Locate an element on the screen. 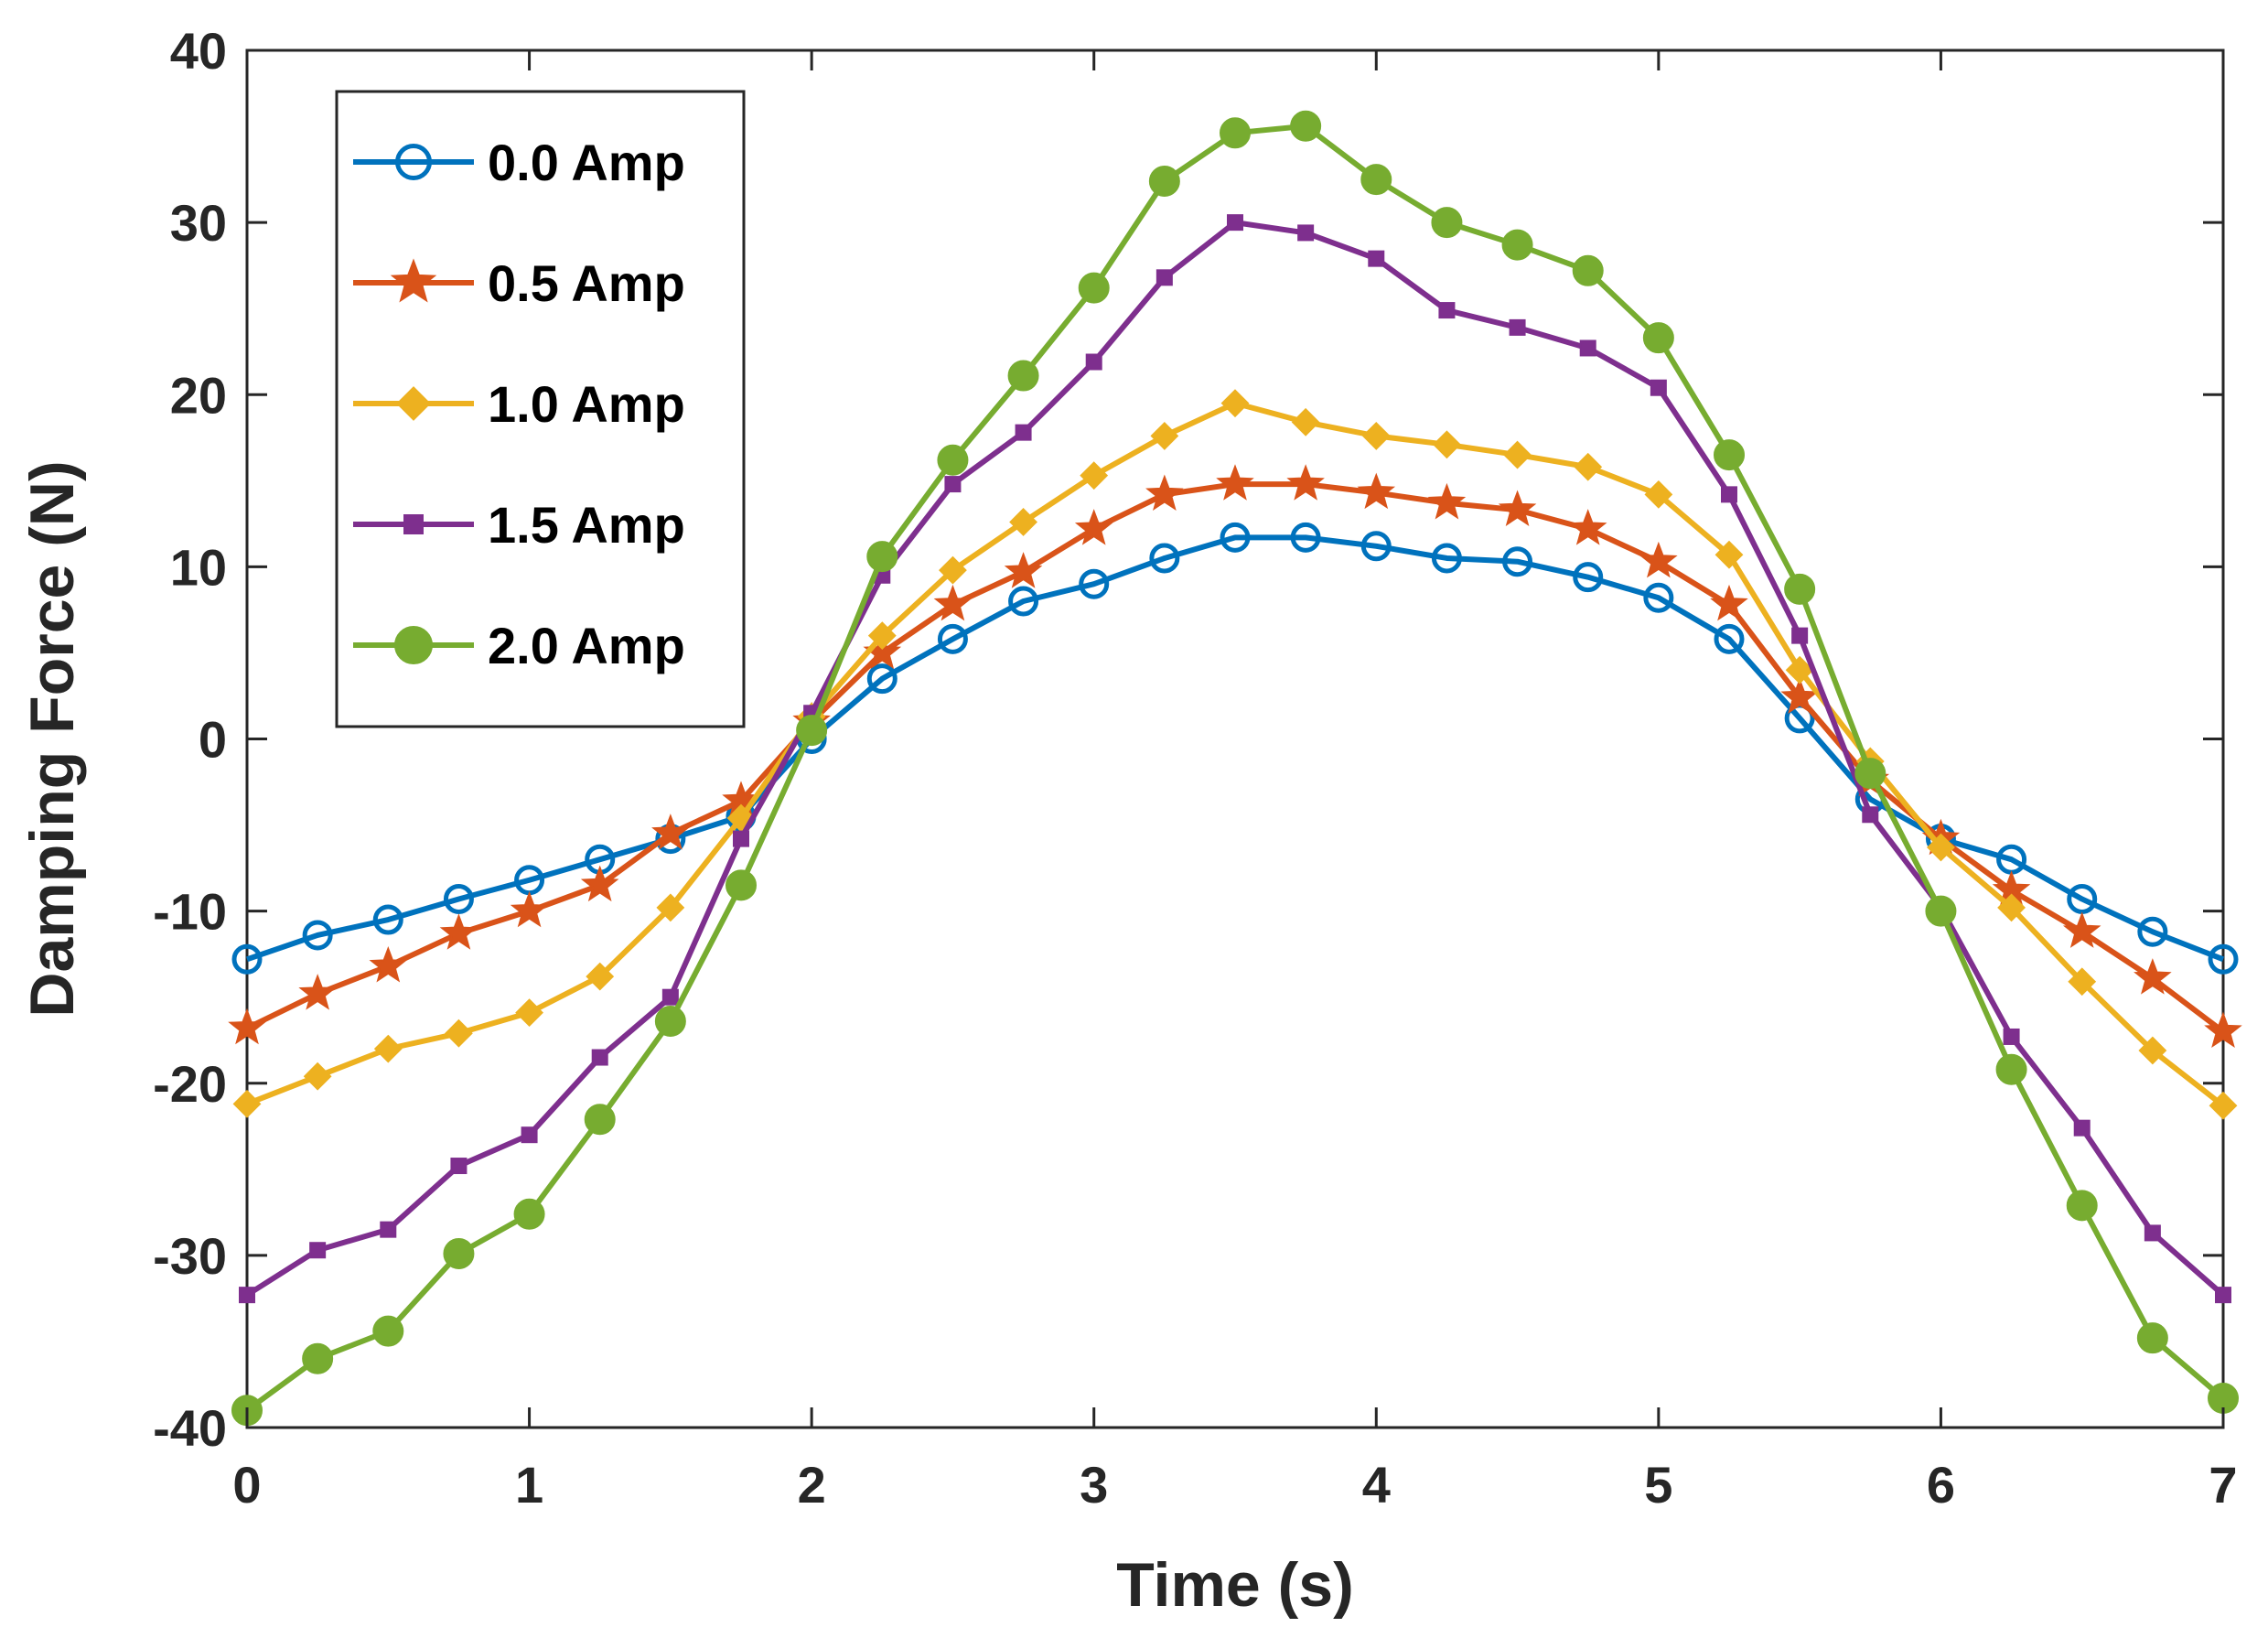  legend-entry-2-0-amp: 2.0 Amp is located at coordinates (519, 645).